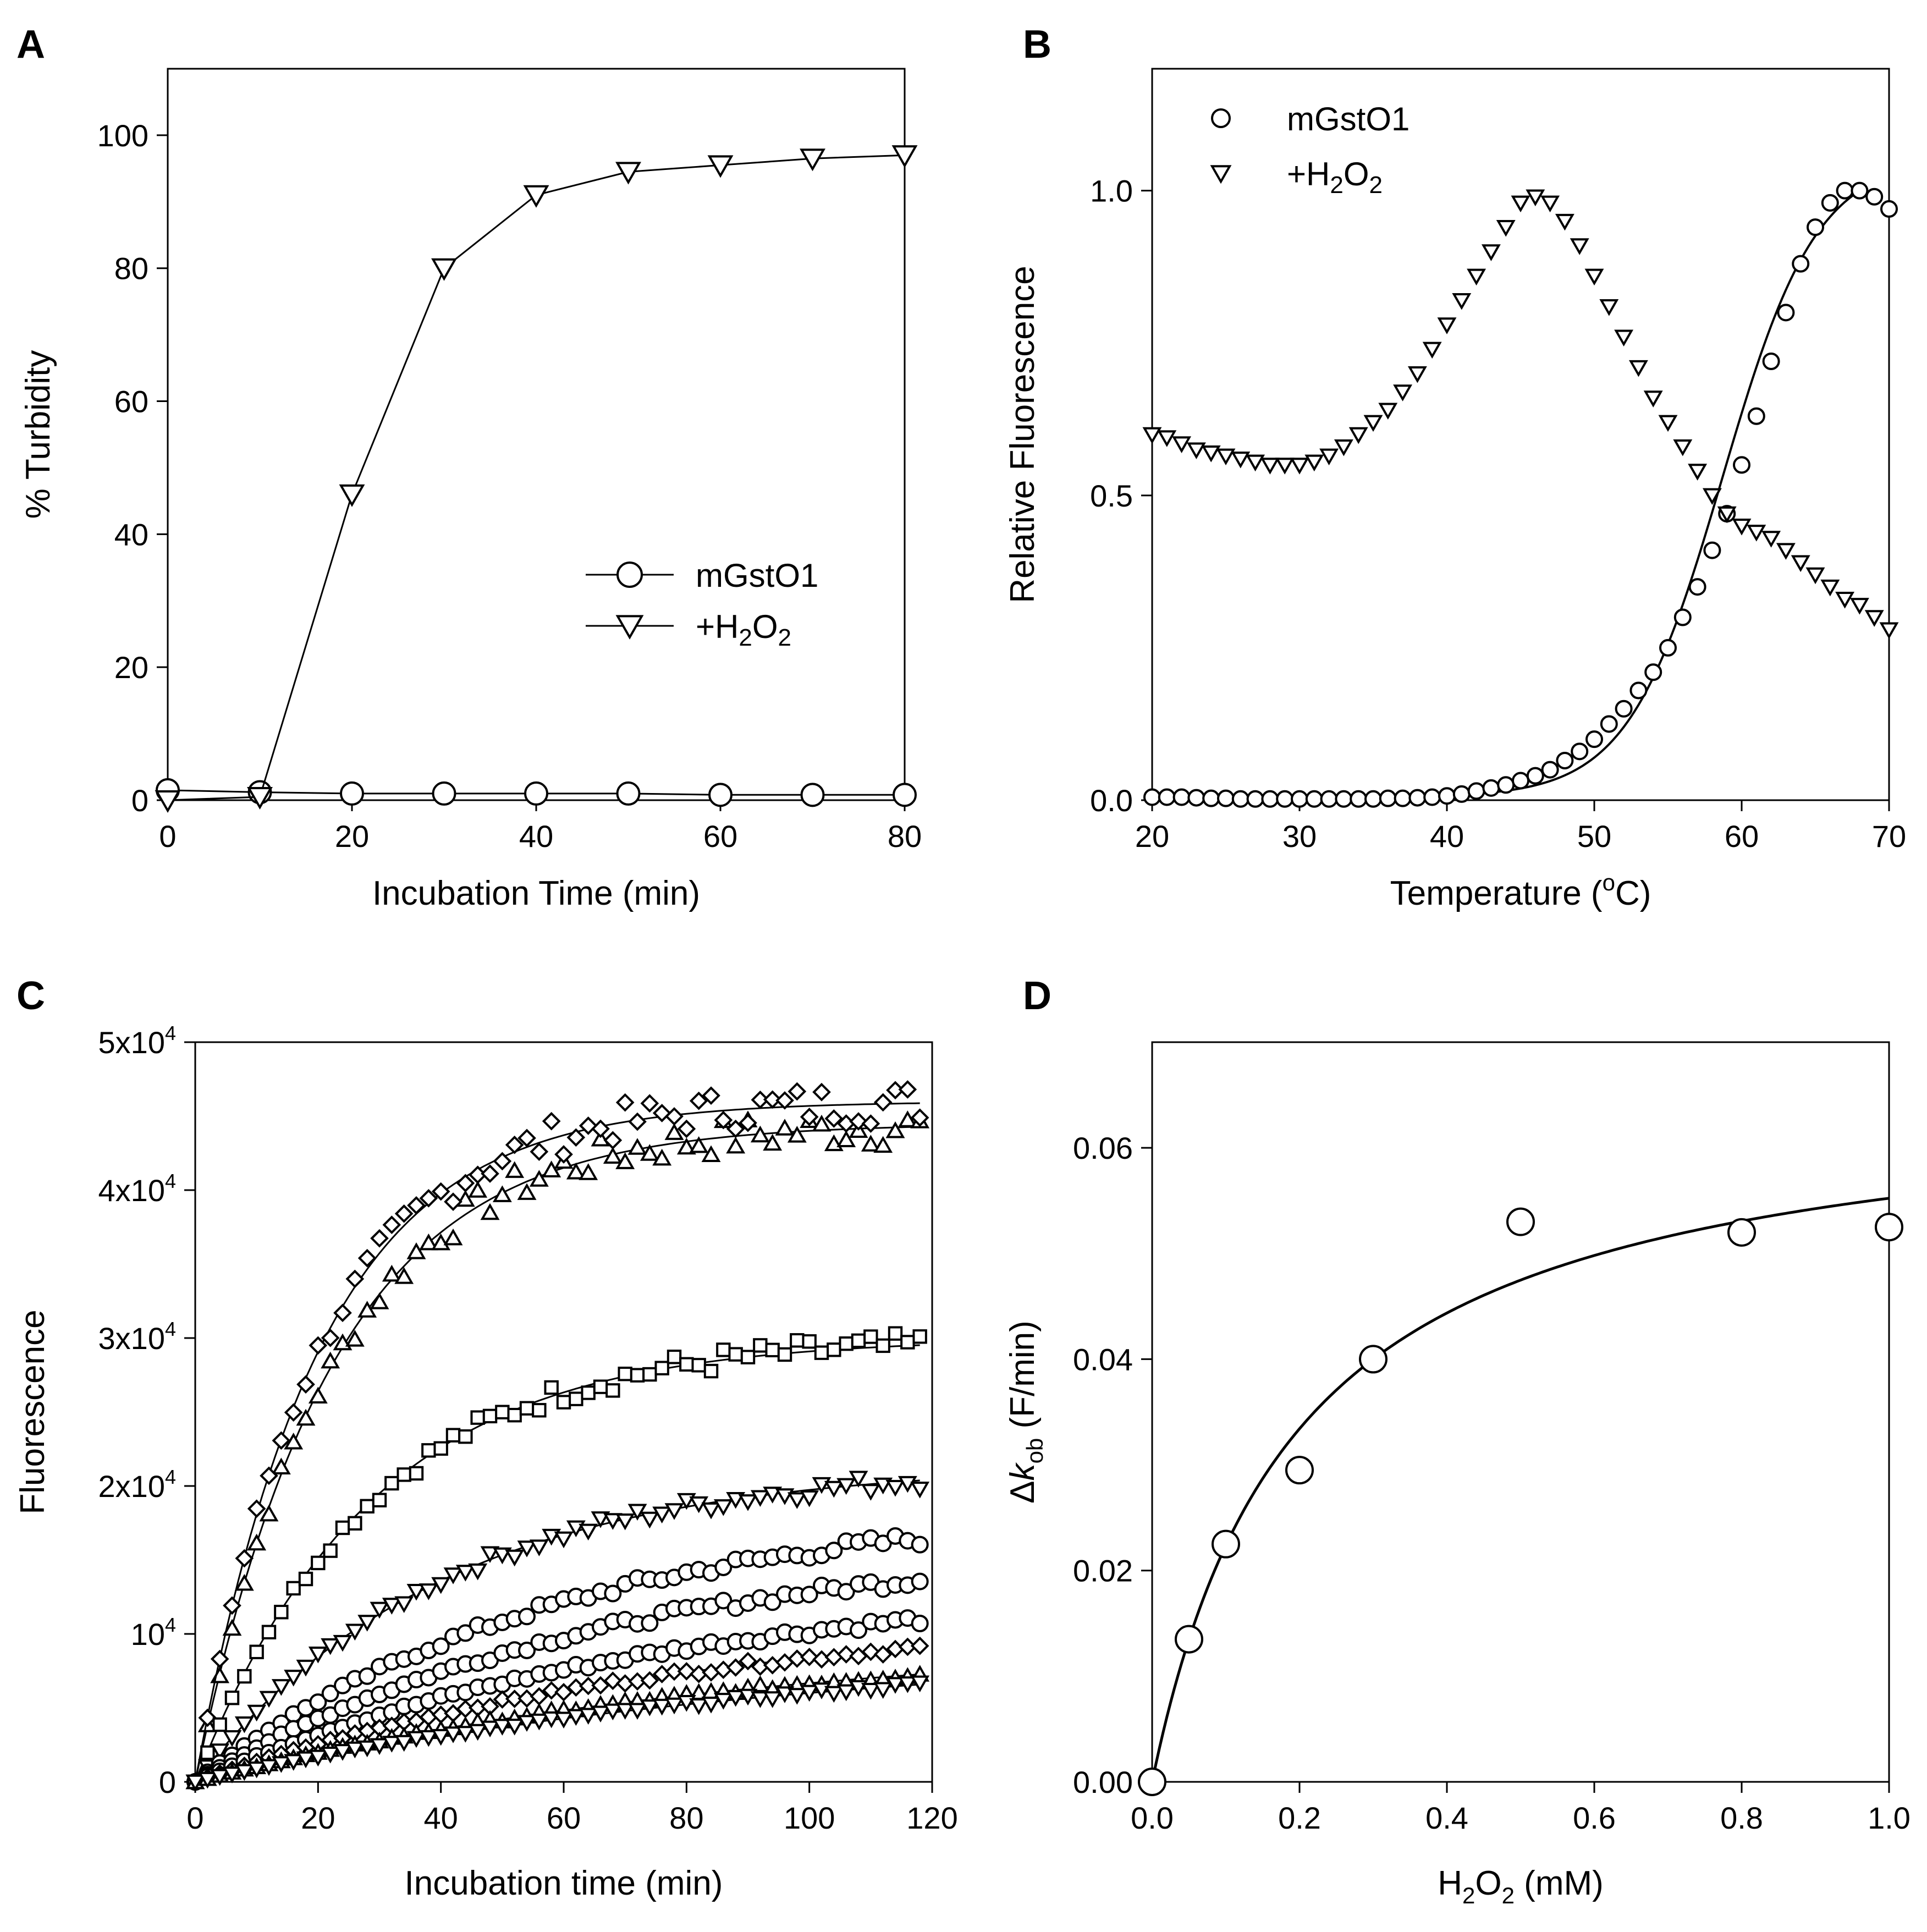 The image size is (1927, 1932). What do you see at coordinates (1037, 996) in the screenshot?
I see `panel-letter: D` at bounding box center [1037, 996].